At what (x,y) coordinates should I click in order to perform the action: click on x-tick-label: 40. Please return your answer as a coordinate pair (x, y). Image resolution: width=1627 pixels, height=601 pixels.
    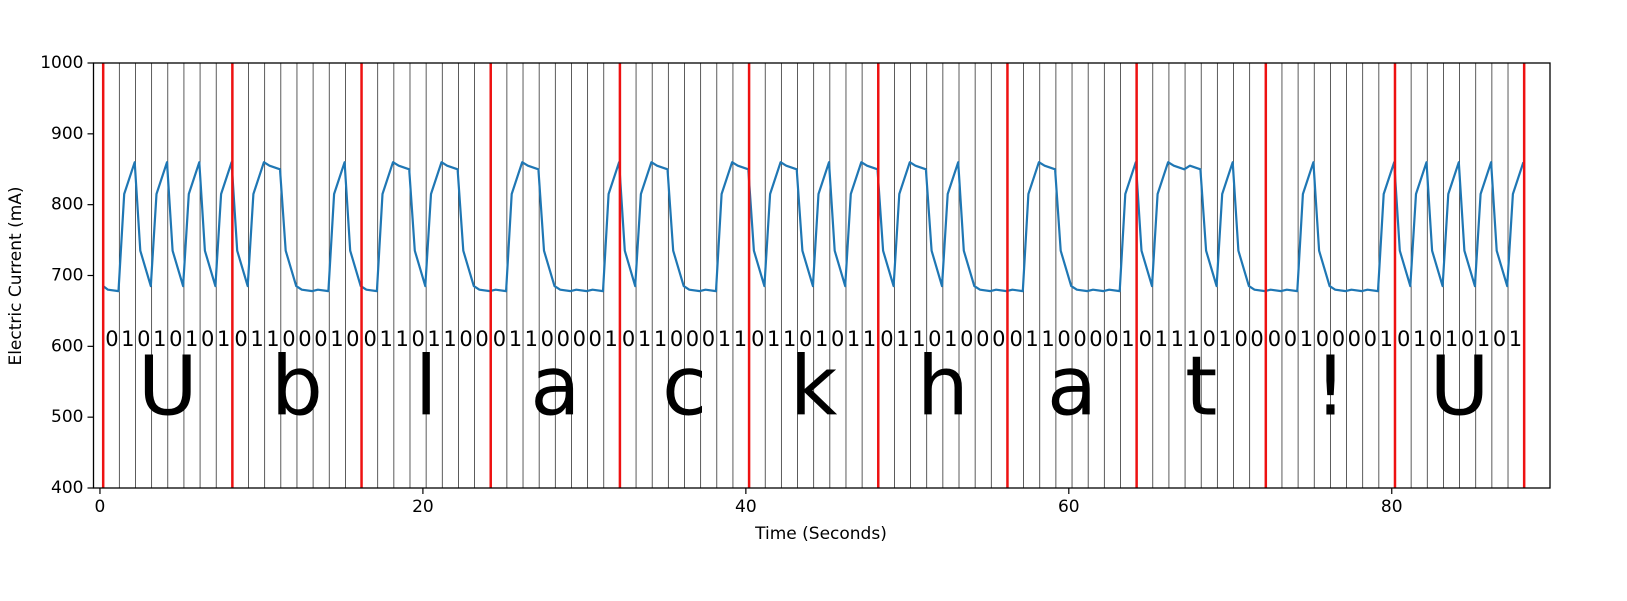
    Looking at the image, I should click on (746, 507).